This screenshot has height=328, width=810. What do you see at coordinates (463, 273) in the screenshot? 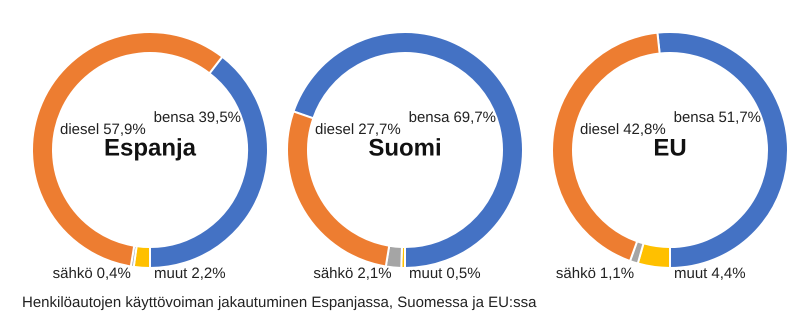
I see `data-label: 0,5%` at bounding box center [463, 273].